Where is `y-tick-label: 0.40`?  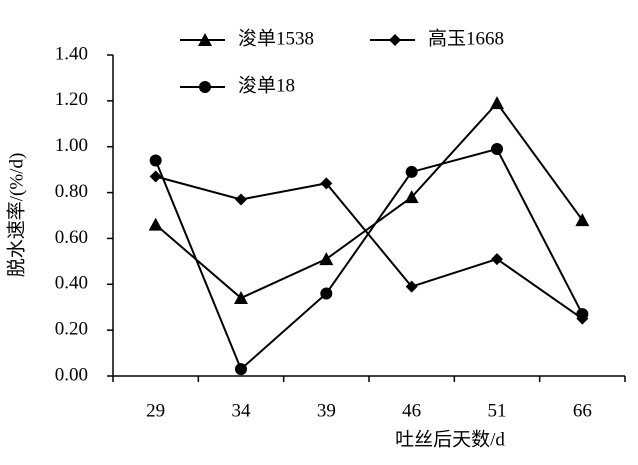 y-tick-label: 0.40 is located at coordinates (71, 283).